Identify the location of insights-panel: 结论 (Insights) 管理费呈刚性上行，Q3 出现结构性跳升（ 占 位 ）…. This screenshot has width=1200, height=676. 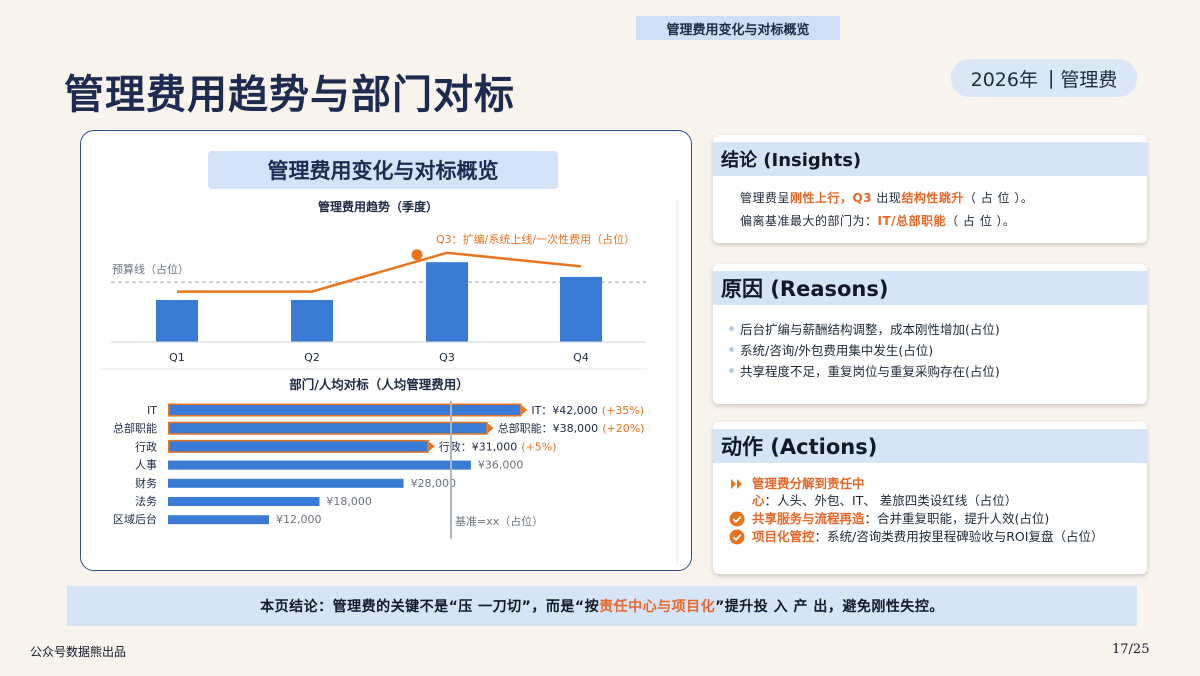
(930, 189).